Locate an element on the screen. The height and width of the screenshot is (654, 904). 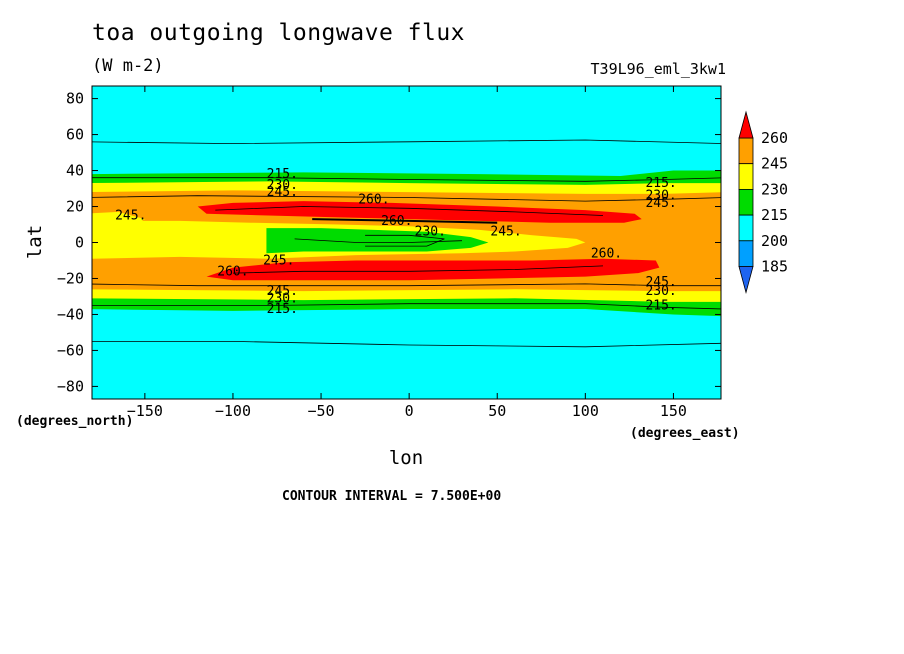
contour-line-inner-green is located at coordinates (405, 240).